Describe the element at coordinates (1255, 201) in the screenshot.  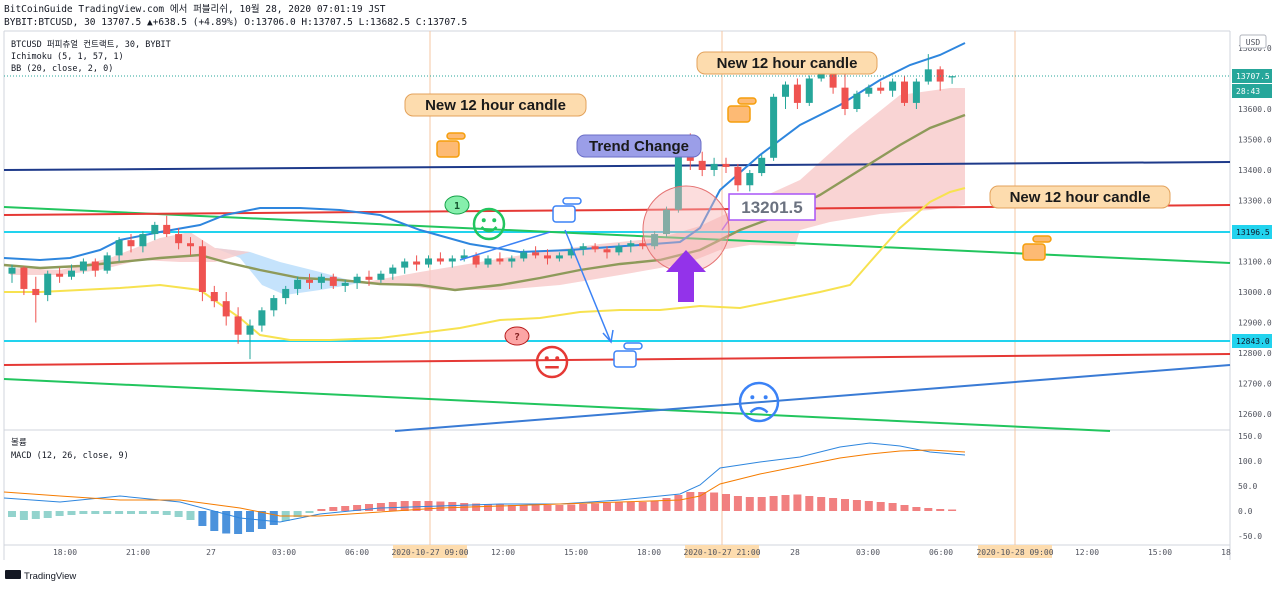
I see `price-tick-label: 13300.0` at that location.